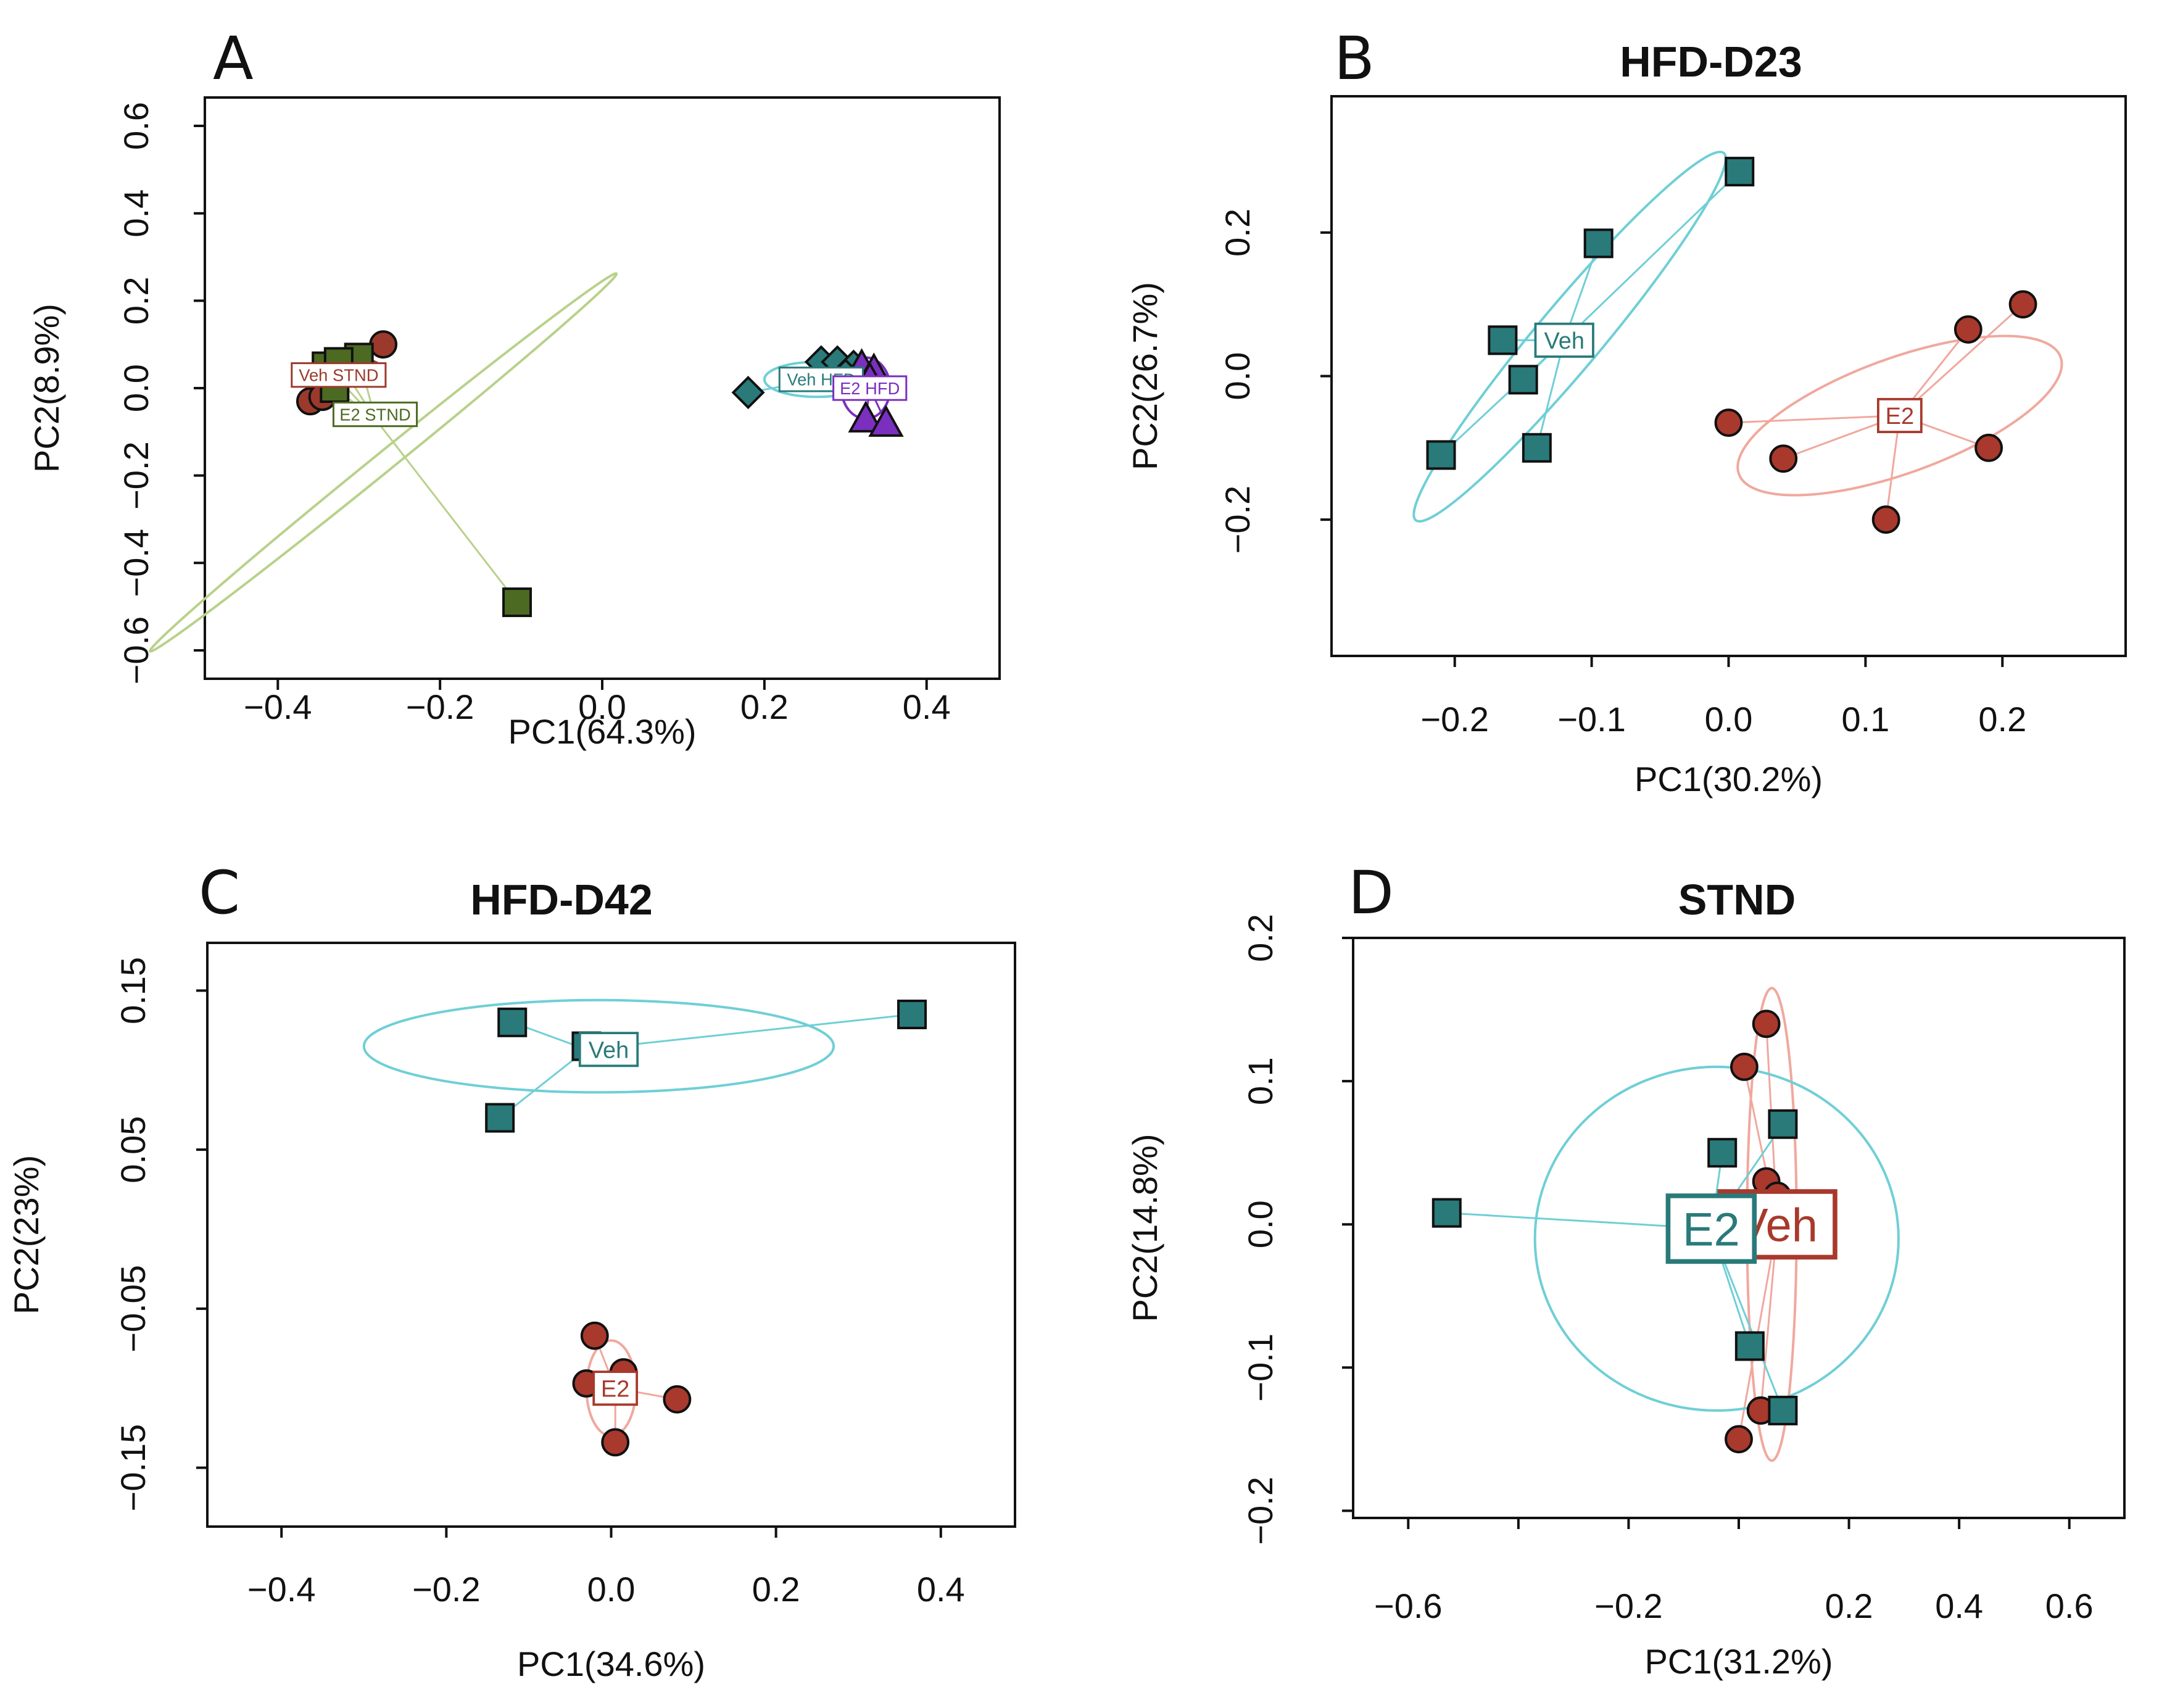  Describe the element at coordinates (133, 1468) in the screenshot. I see `y-tick-label: −0.15` at that location.